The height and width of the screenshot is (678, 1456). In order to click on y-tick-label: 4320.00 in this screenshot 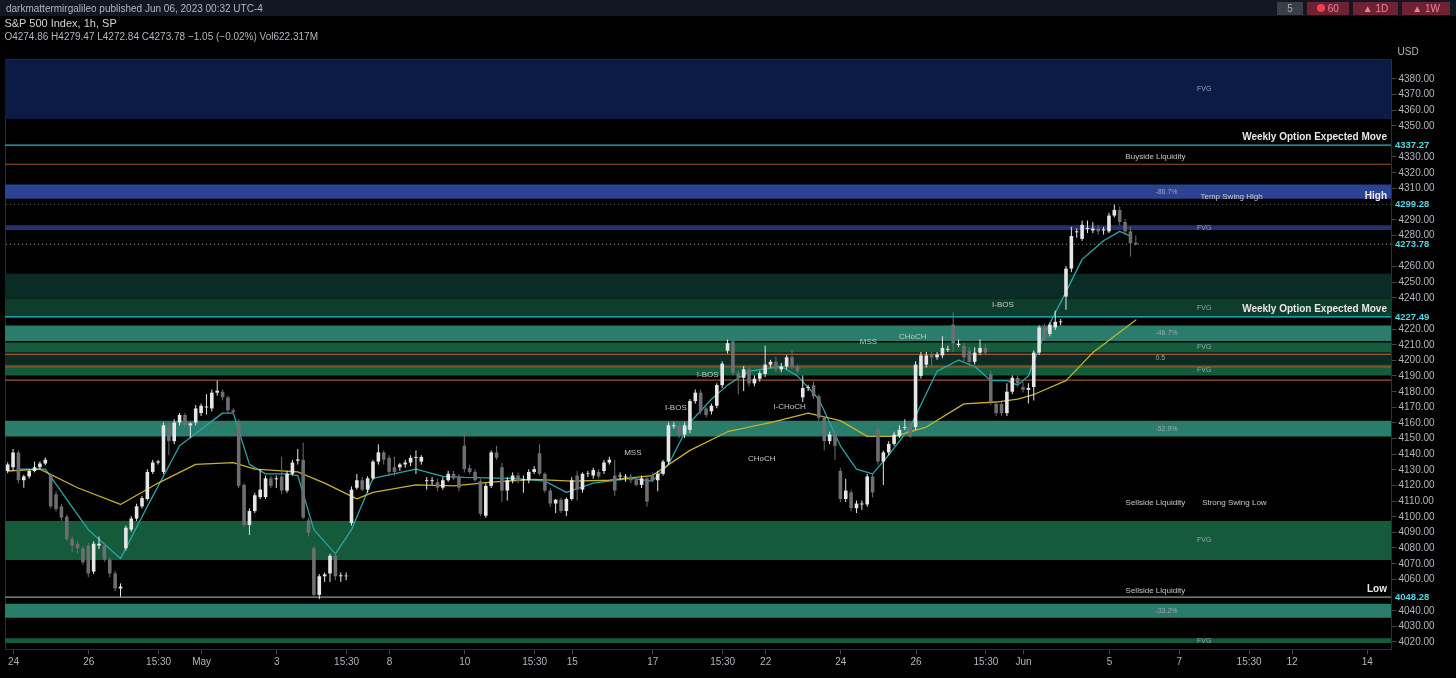, I will do `click(1417, 172)`.